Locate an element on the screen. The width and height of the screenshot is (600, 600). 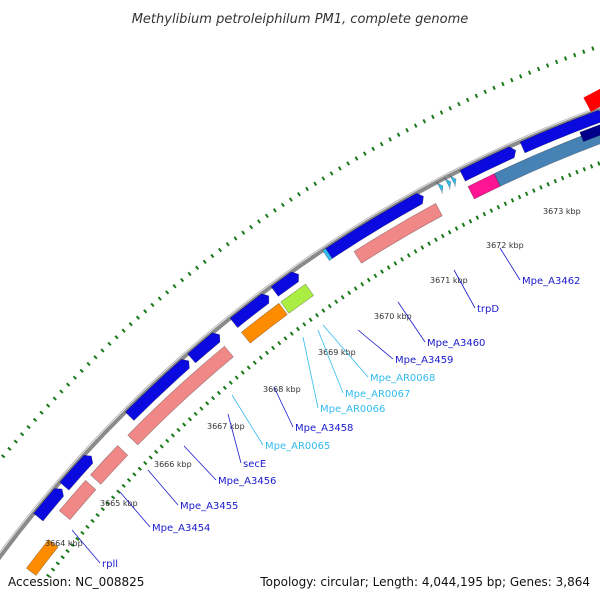
gene-label: secE is located at coordinates (254, 464).